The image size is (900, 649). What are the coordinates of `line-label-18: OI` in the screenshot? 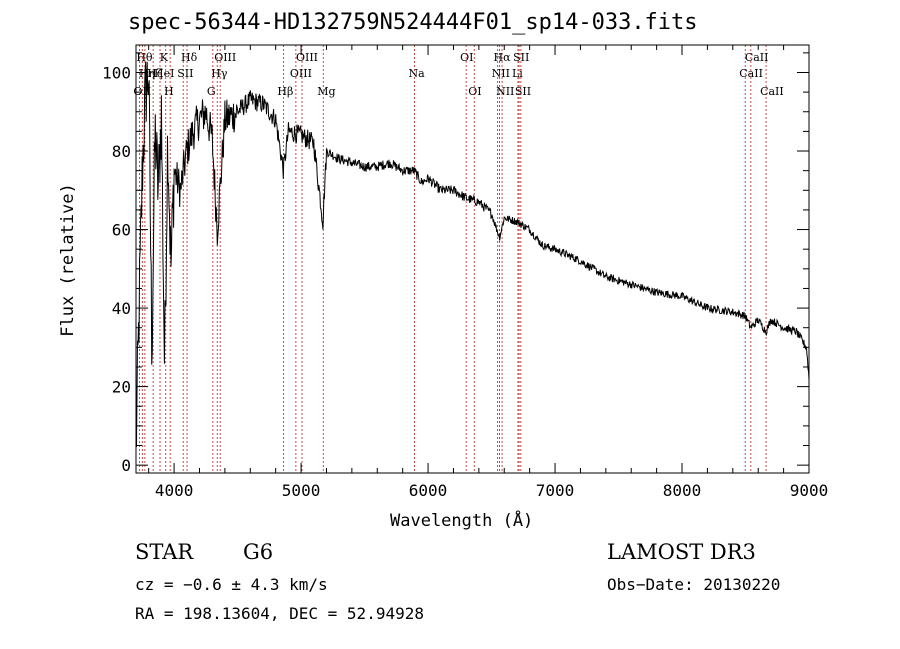 It's located at (474, 91).